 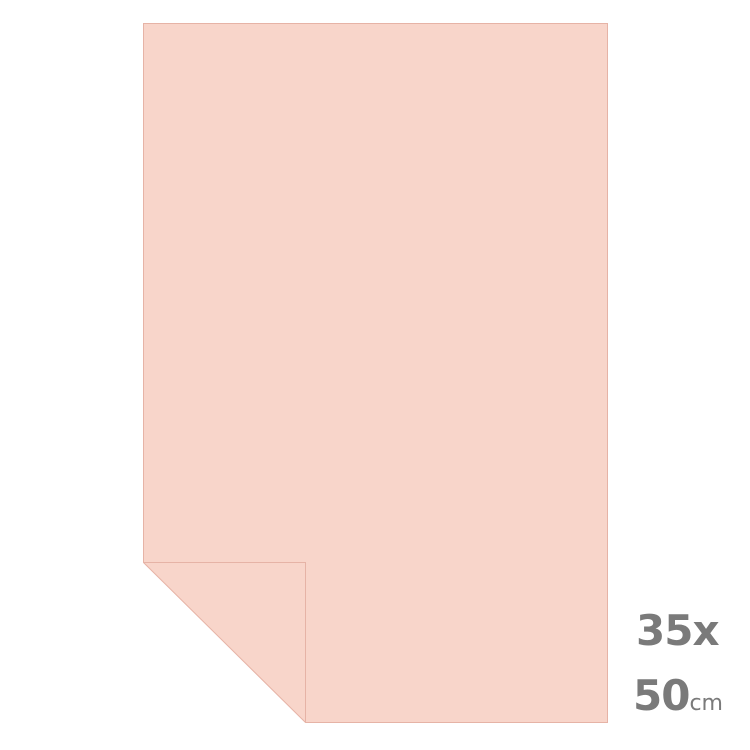 I want to click on size-height-label: 50cm, so click(x=678, y=696).